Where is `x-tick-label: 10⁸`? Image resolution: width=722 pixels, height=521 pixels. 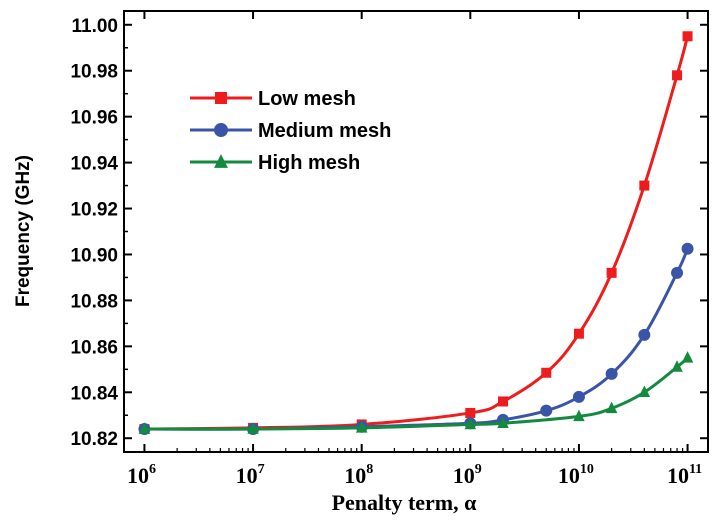
x-tick-label: 10⁸ is located at coordinates (358, 475).